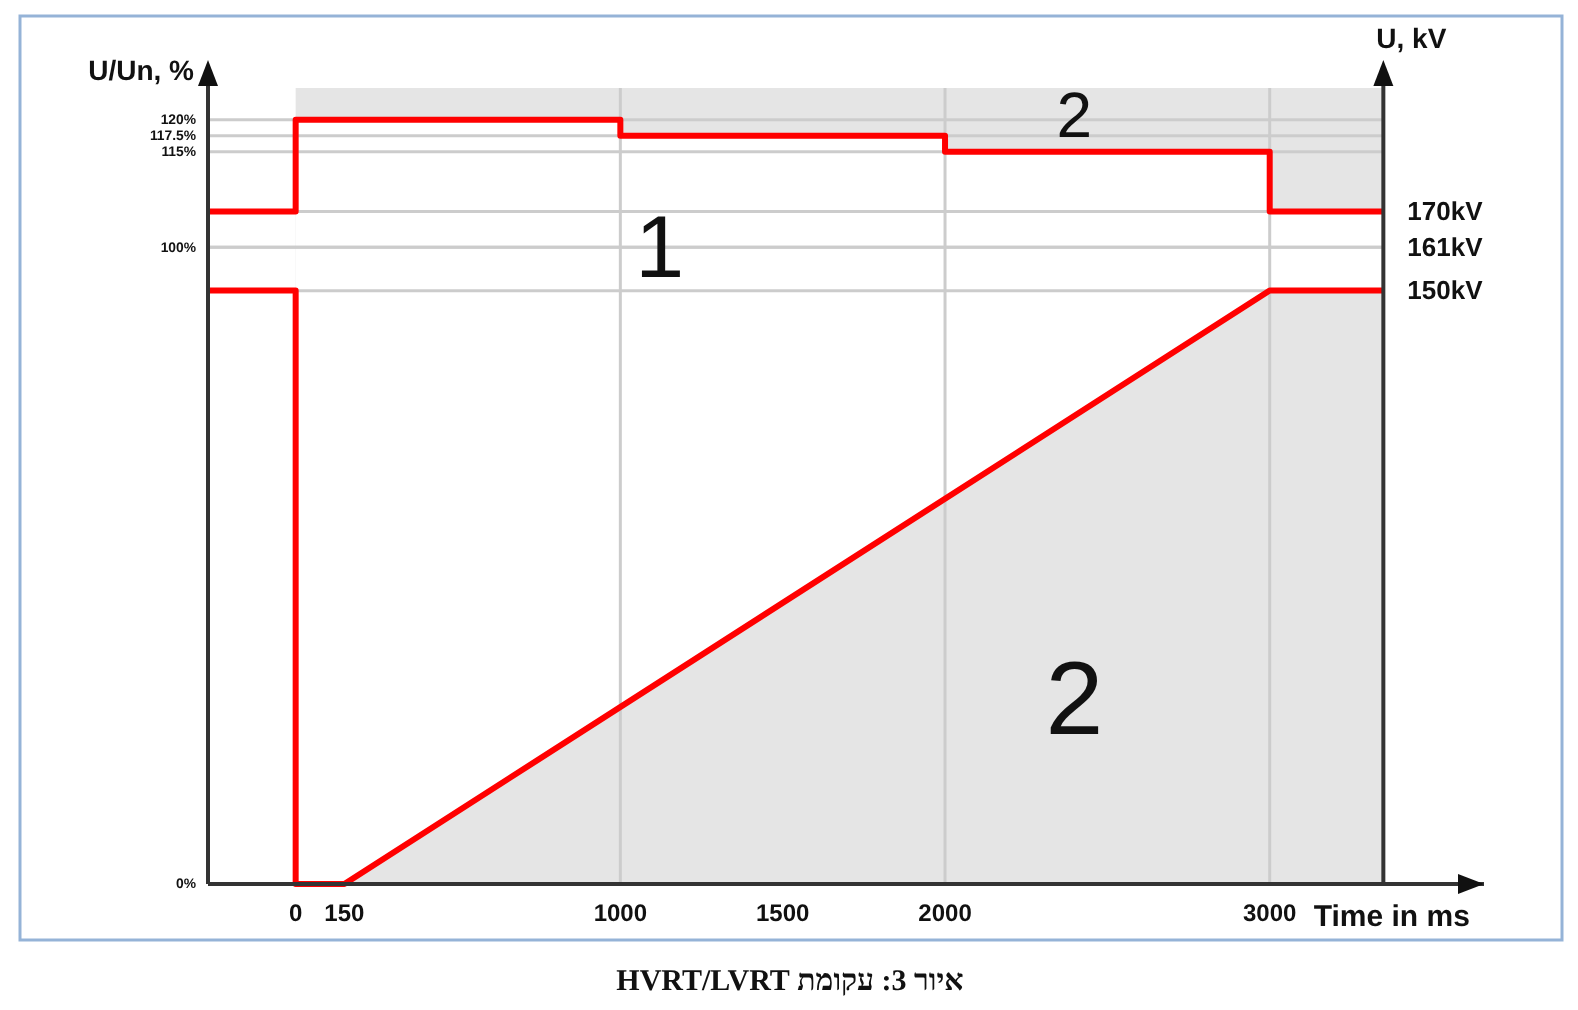  What do you see at coordinates (1445, 246) in the screenshot?
I see `y2-tick-label: 161kV` at bounding box center [1445, 246].